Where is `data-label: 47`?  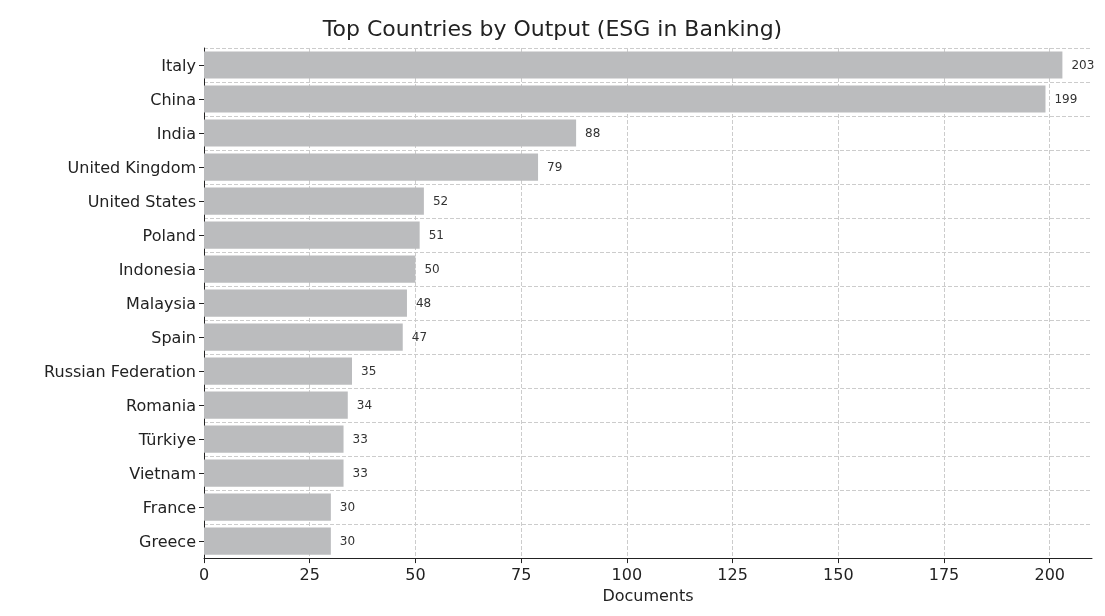
data-label: 47 is located at coordinates (419, 337).